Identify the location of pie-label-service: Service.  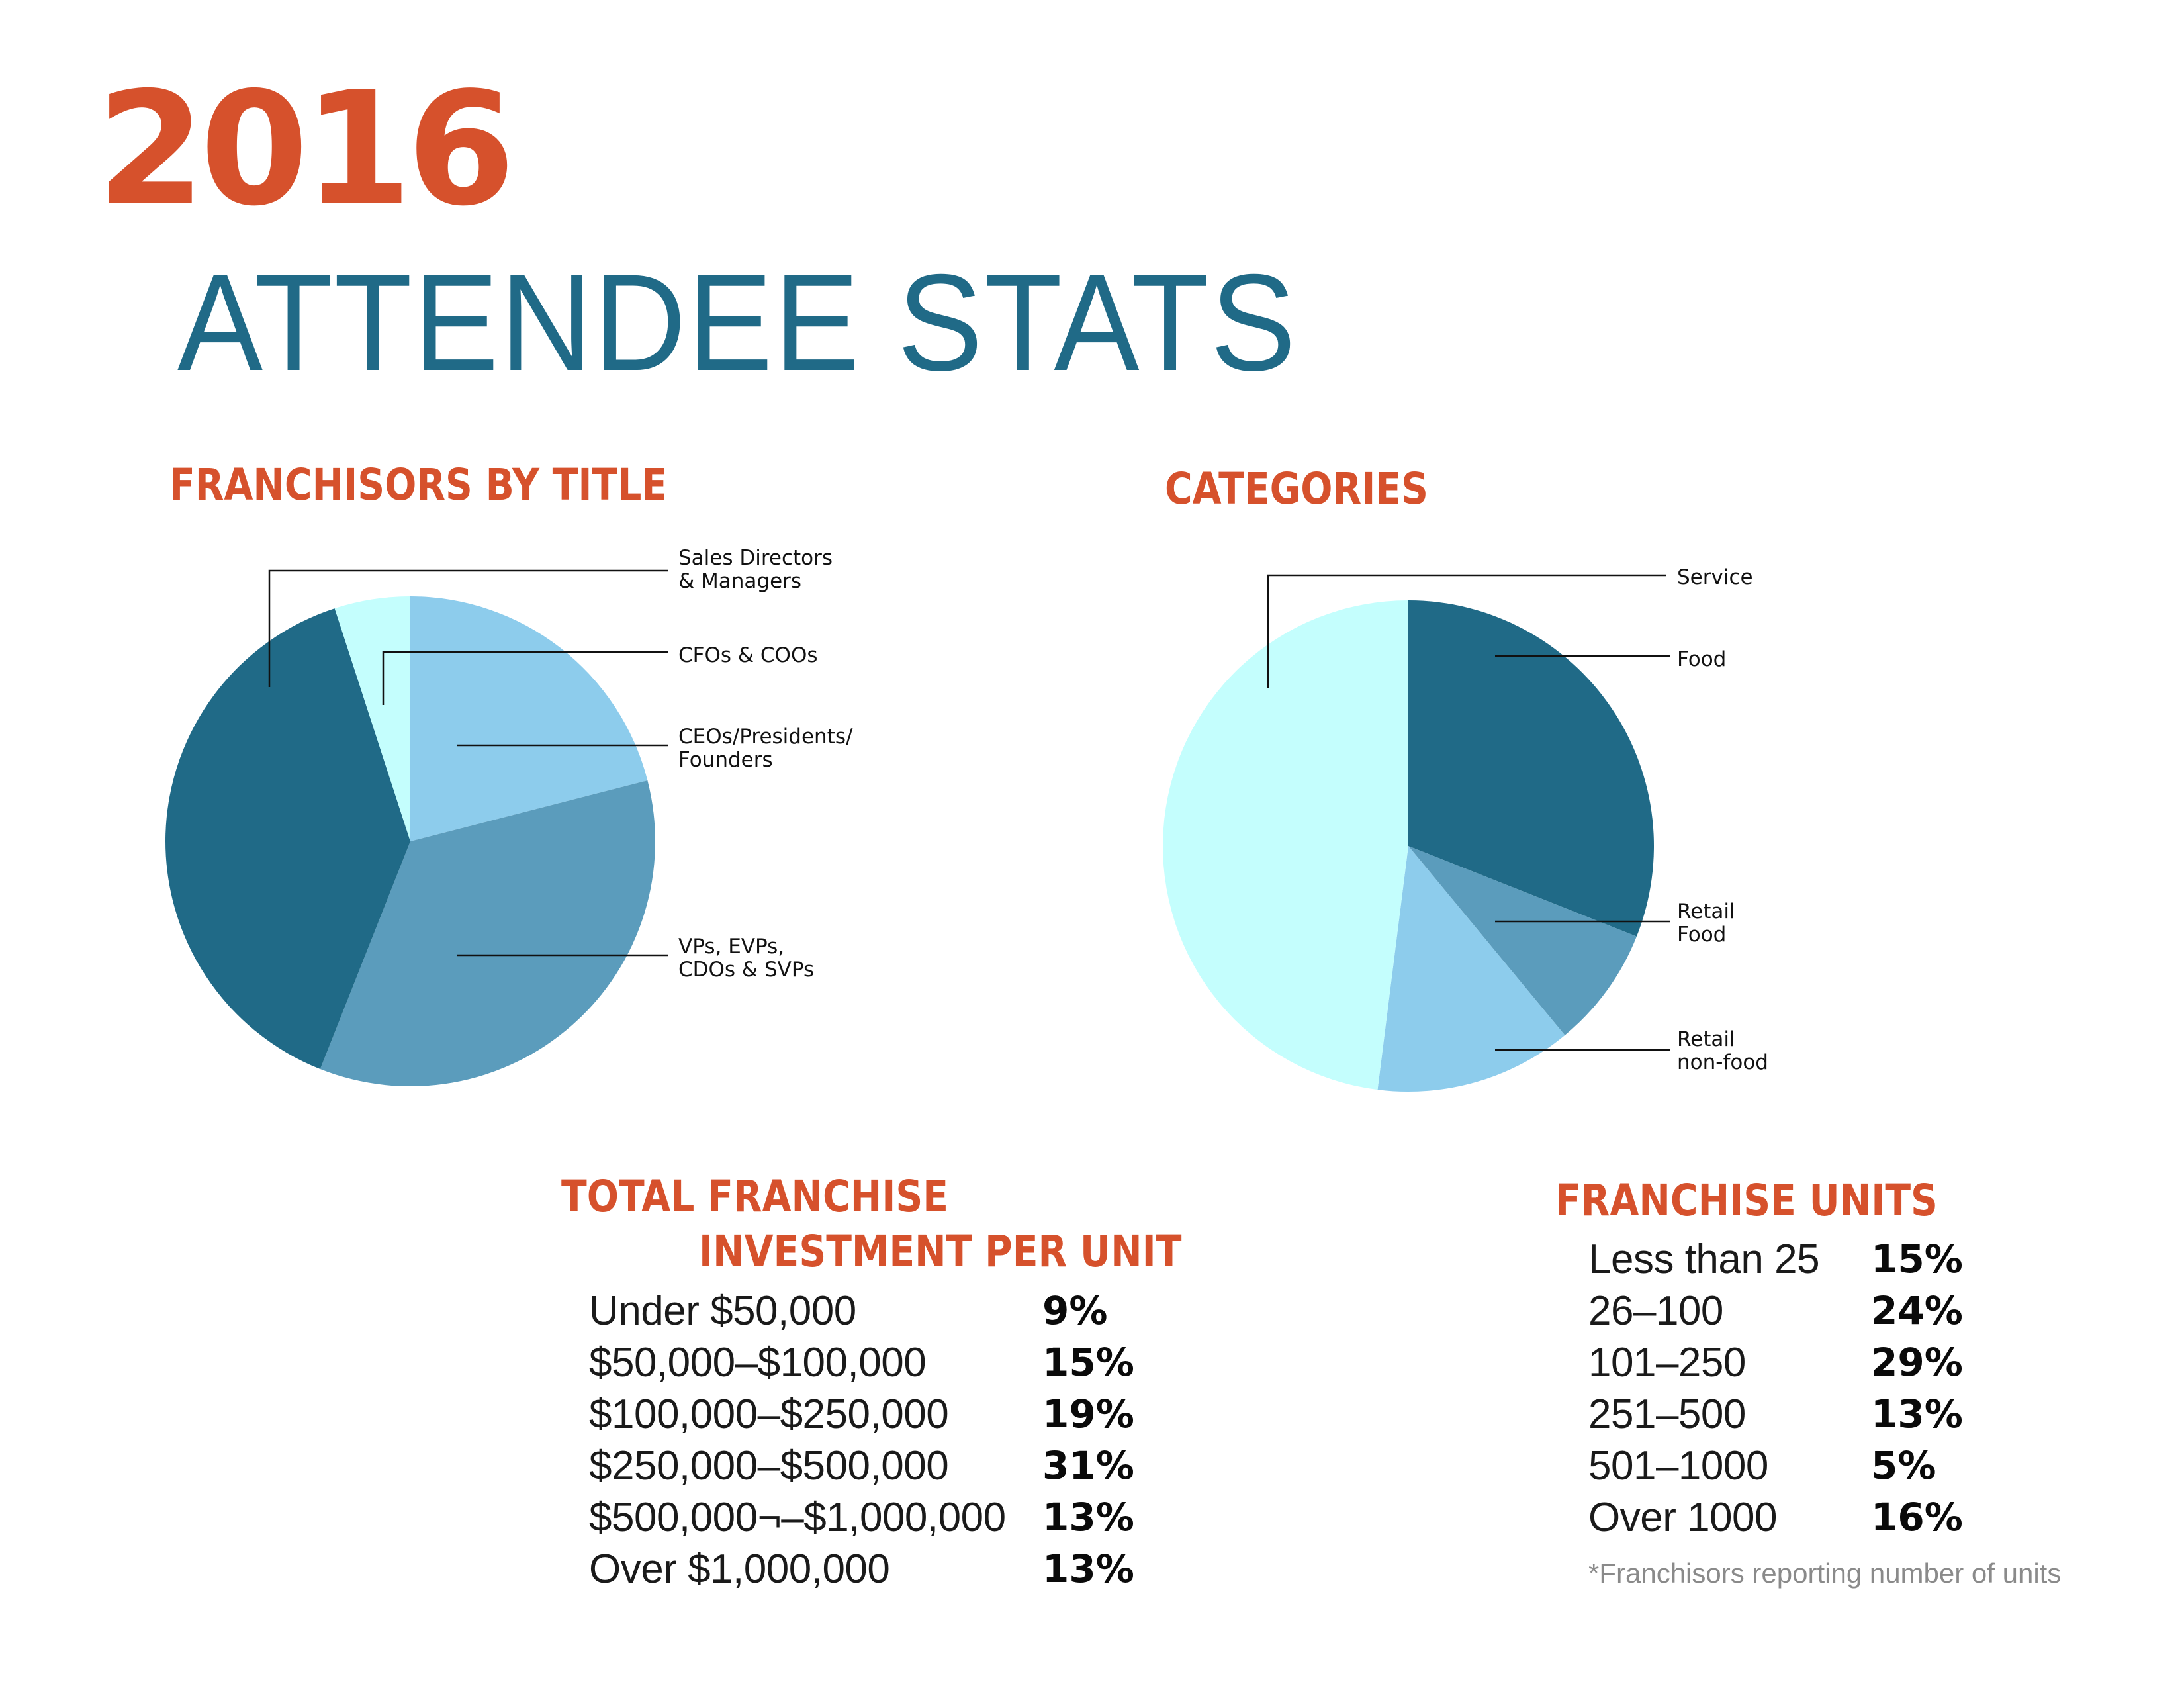
(1715, 577).